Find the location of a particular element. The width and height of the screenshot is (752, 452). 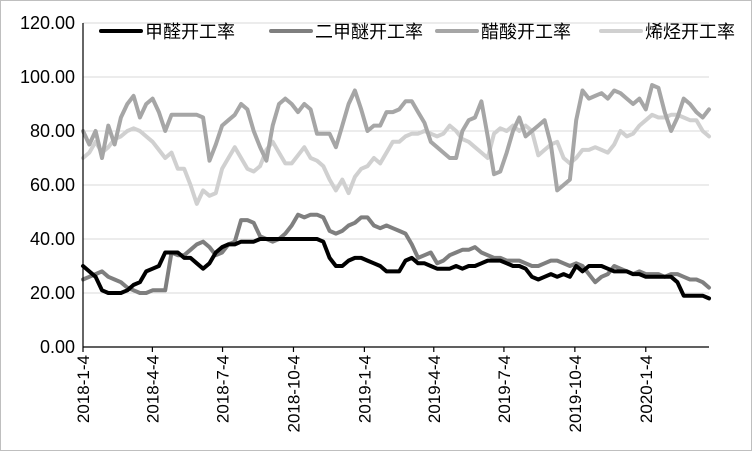

legend-label: 甲醛开工率 is located at coordinates (190, 32).